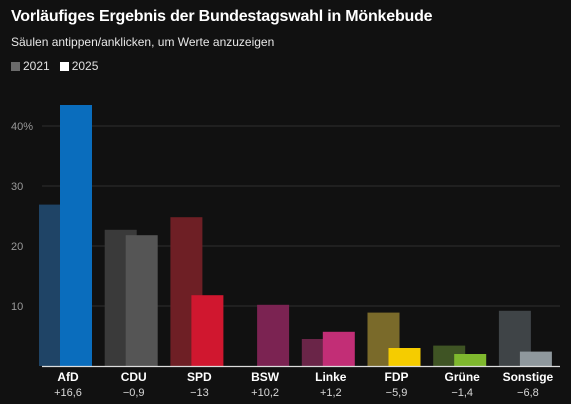 The image size is (571, 404). What do you see at coordinates (528, 393) in the screenshot?
I see `change-label-sonstige: −6,8` at bounding box center [528, 393].